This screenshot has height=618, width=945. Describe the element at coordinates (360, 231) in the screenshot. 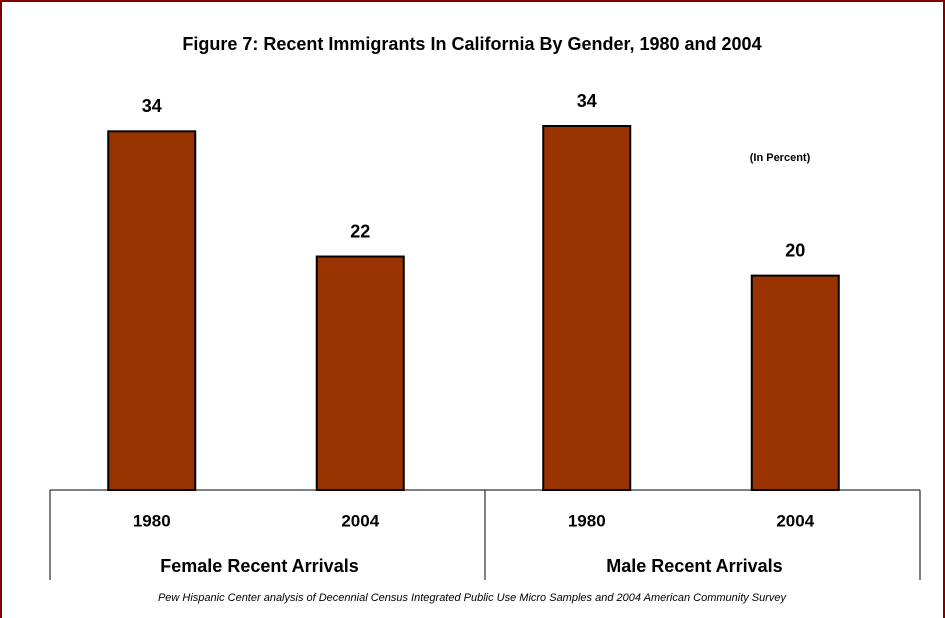

I see `data-label: 22` at that location.